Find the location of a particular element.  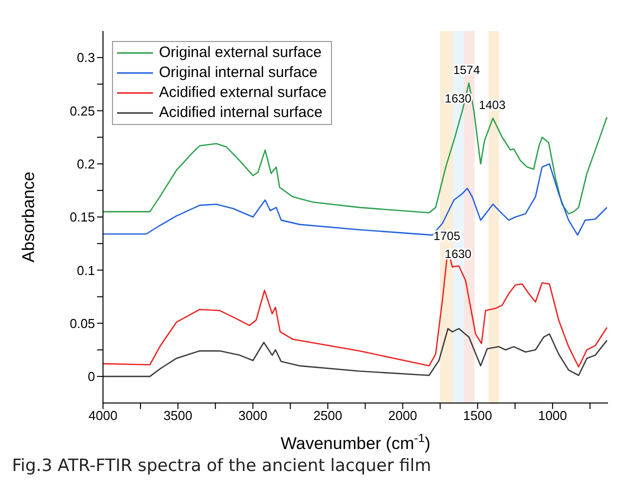

annotation: 1403 is located at coordinates (492, 105).